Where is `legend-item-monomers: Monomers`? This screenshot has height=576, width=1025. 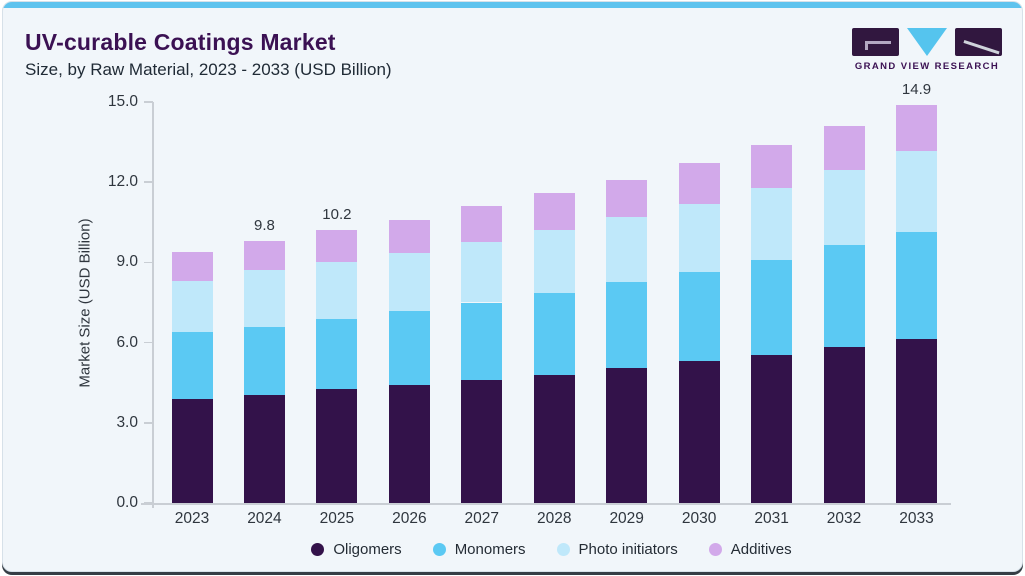 legend-item-monomers: Monomers is located at coordinates (479, 549).